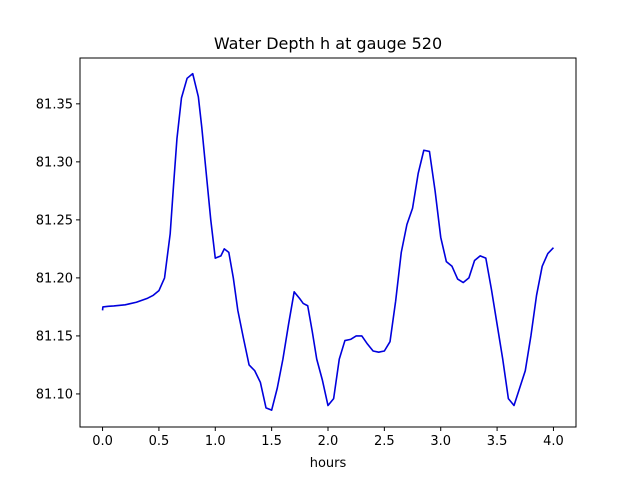 This screenshot has height=480, width=640. What do you see at coordinates (54, 394) in the screenshot?
I see `y-tick-label: 81.10` at bounding box center [54, 394].